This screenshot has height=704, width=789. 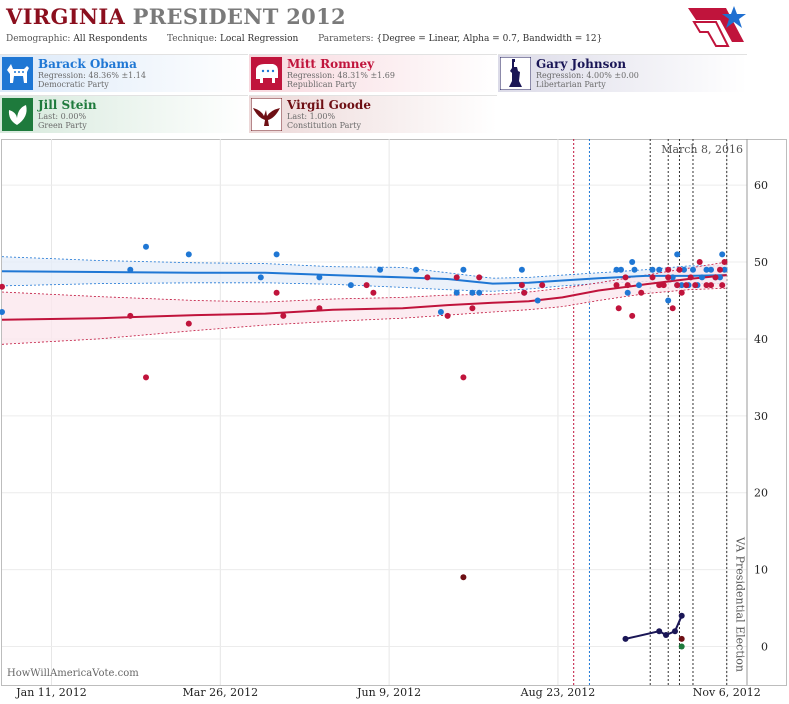 I want to click on demographic-label: Demographic:, so click(x=38, y=39).